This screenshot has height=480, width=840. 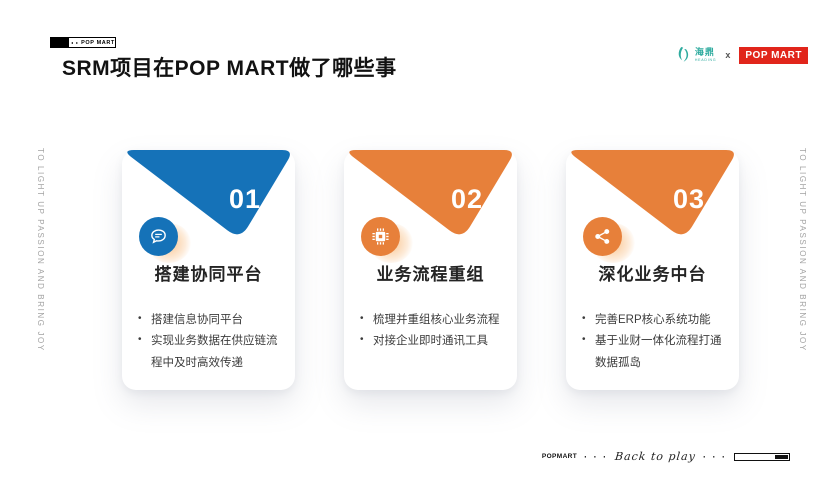 What do you see at coordinates (244, 199) in the screenshot?
I see `card-number: 01` at bounding box center [244, 199].